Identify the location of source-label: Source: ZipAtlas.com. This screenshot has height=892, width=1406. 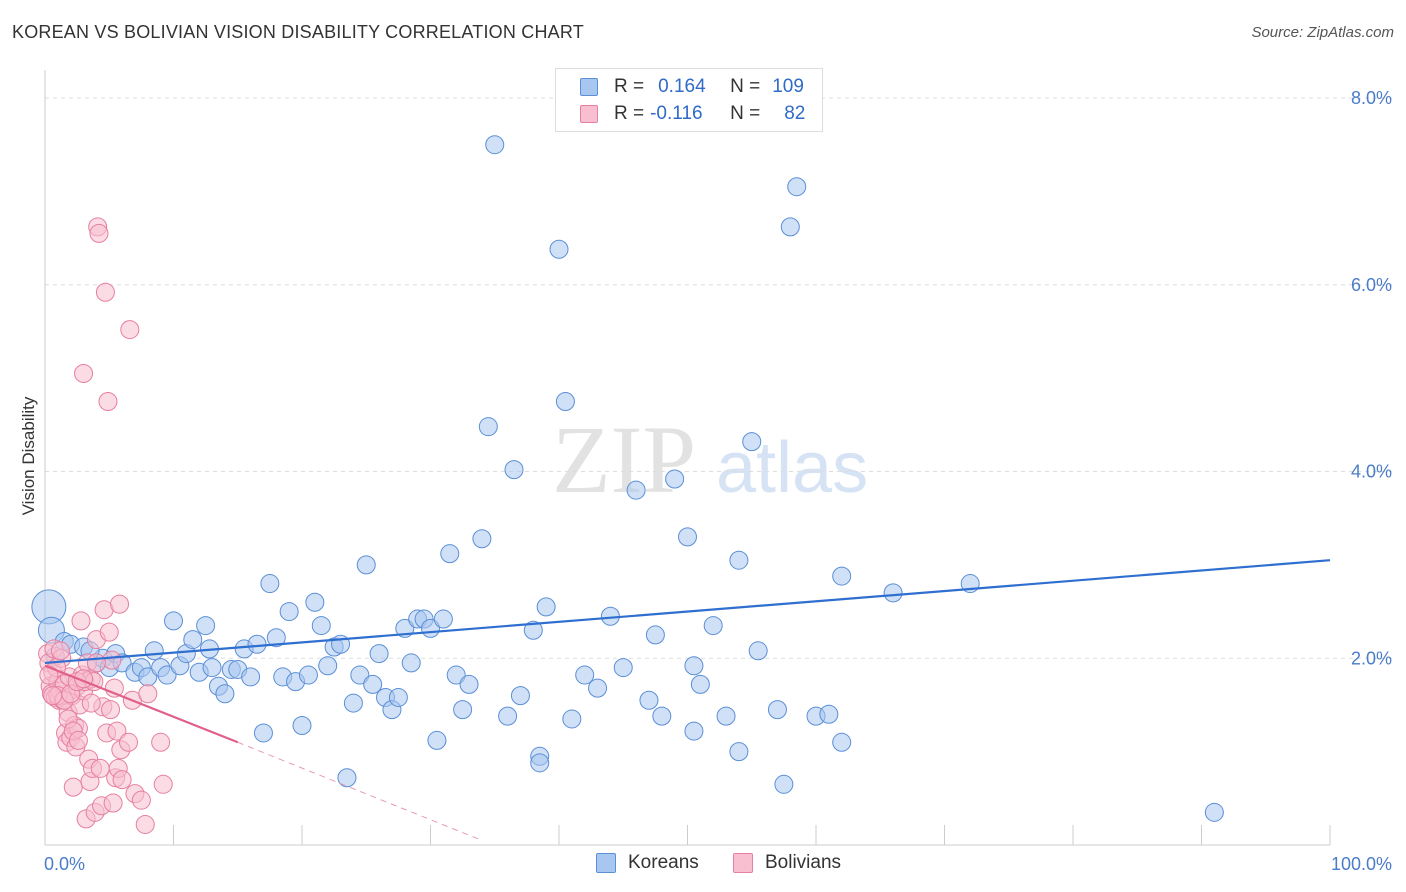
(1322, 32).